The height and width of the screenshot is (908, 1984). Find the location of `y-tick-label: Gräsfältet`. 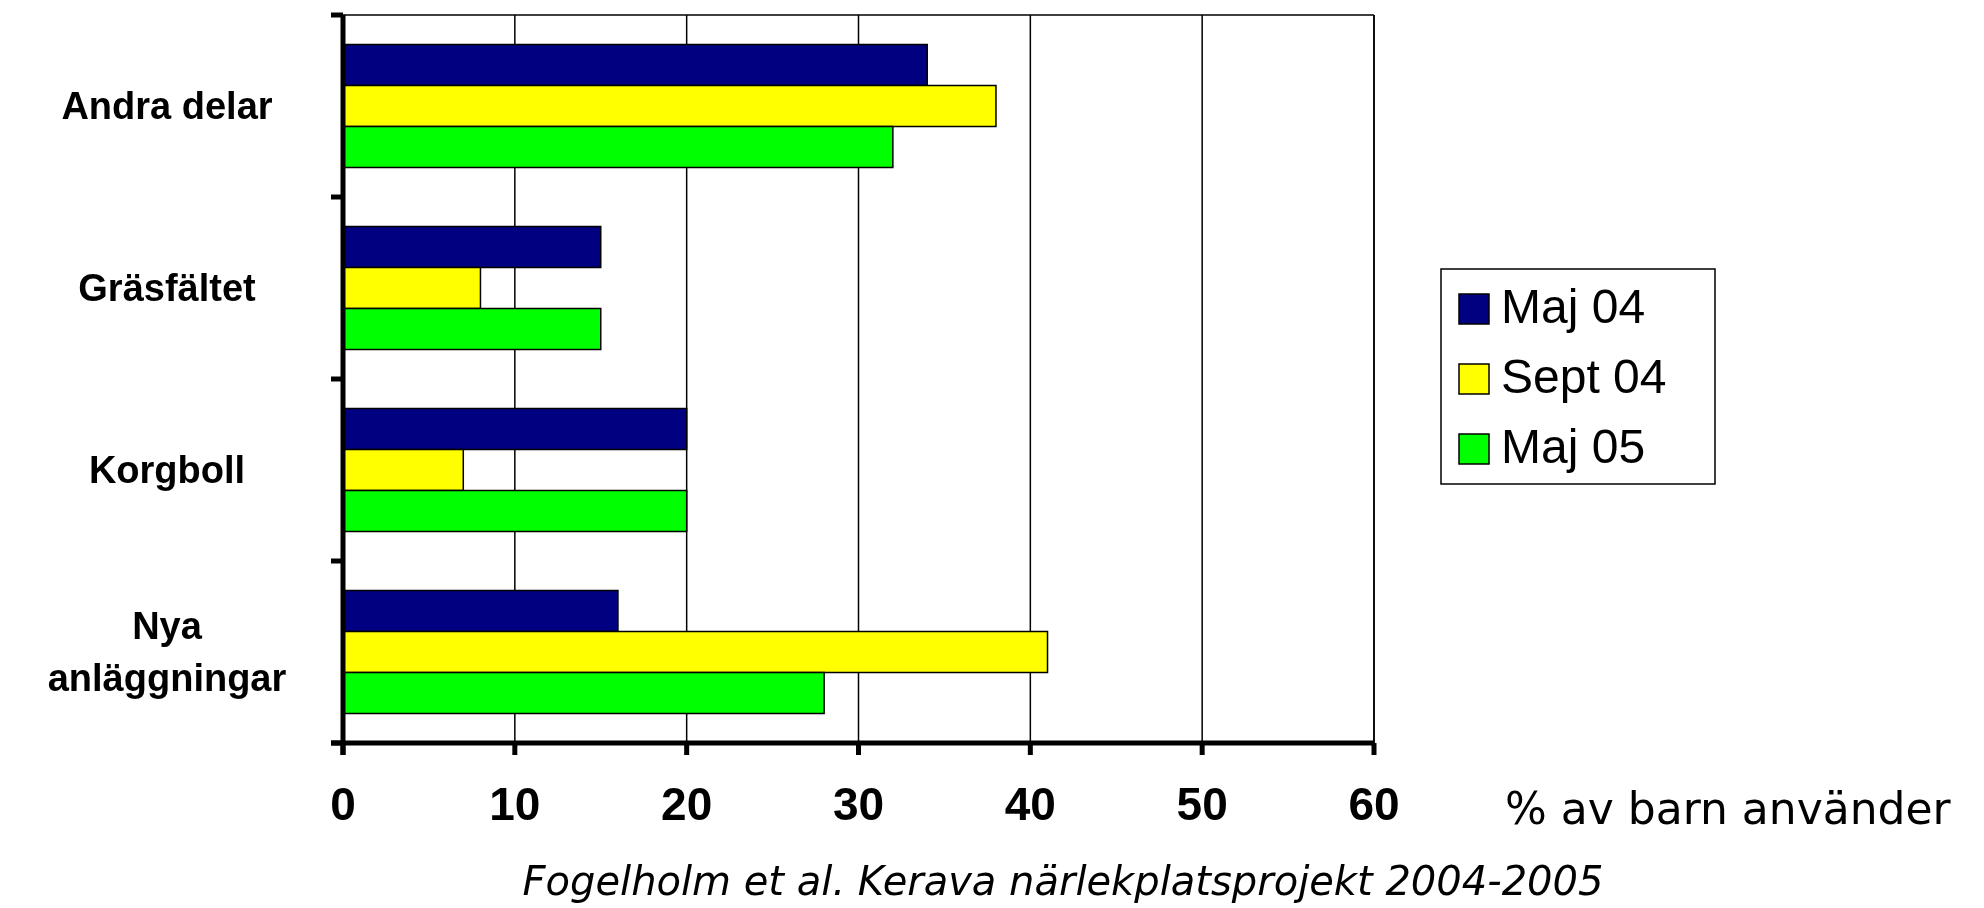

y-tick-label: Gräsfältet is located at coordinates (167, 288).